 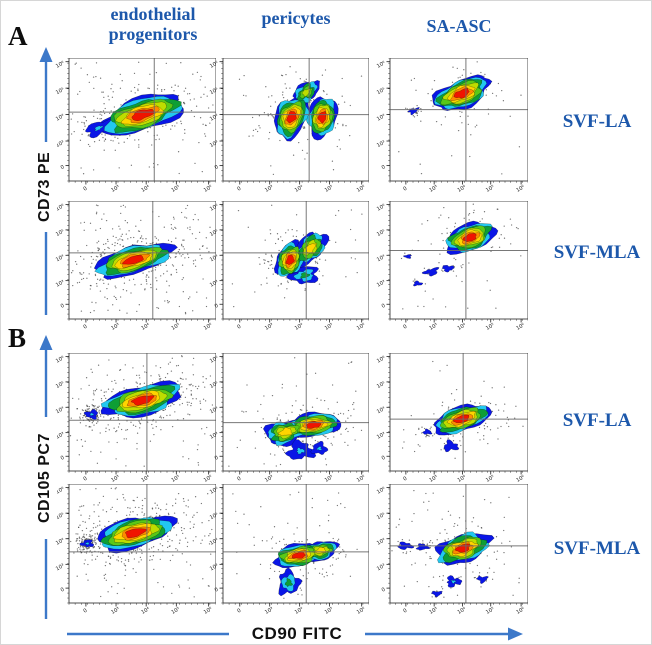 I want to click on plot-a-svf-la-endothelial: 10⁶ 10⁵ 10⁴ 10³ 0 0 10³ 10⁴ 10⁵ 10⁶, so click(x=134, y=127).